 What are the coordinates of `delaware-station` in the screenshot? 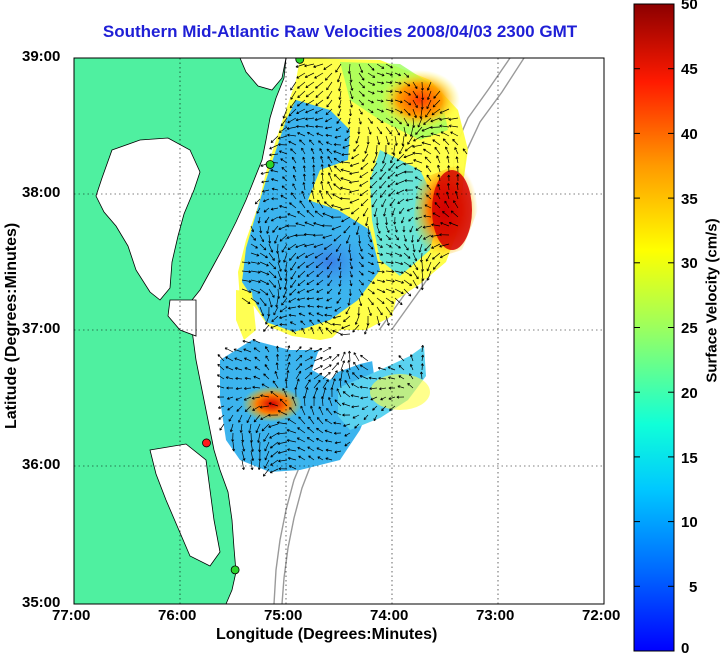 It's located at (270, 164).